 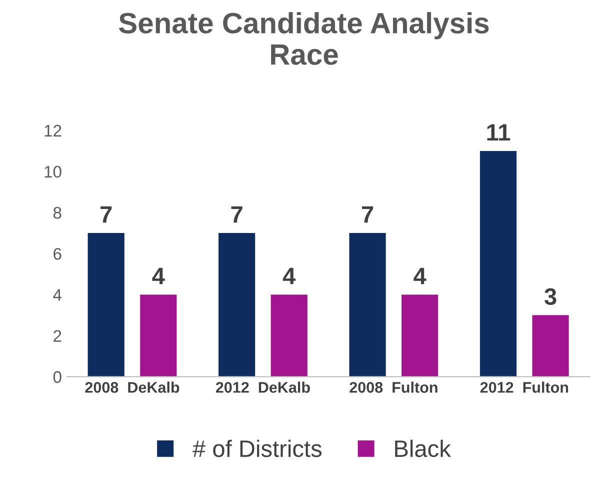 I want to click on chart-title: Senate Candidate Analysis Race, so click(x=303, y=38).